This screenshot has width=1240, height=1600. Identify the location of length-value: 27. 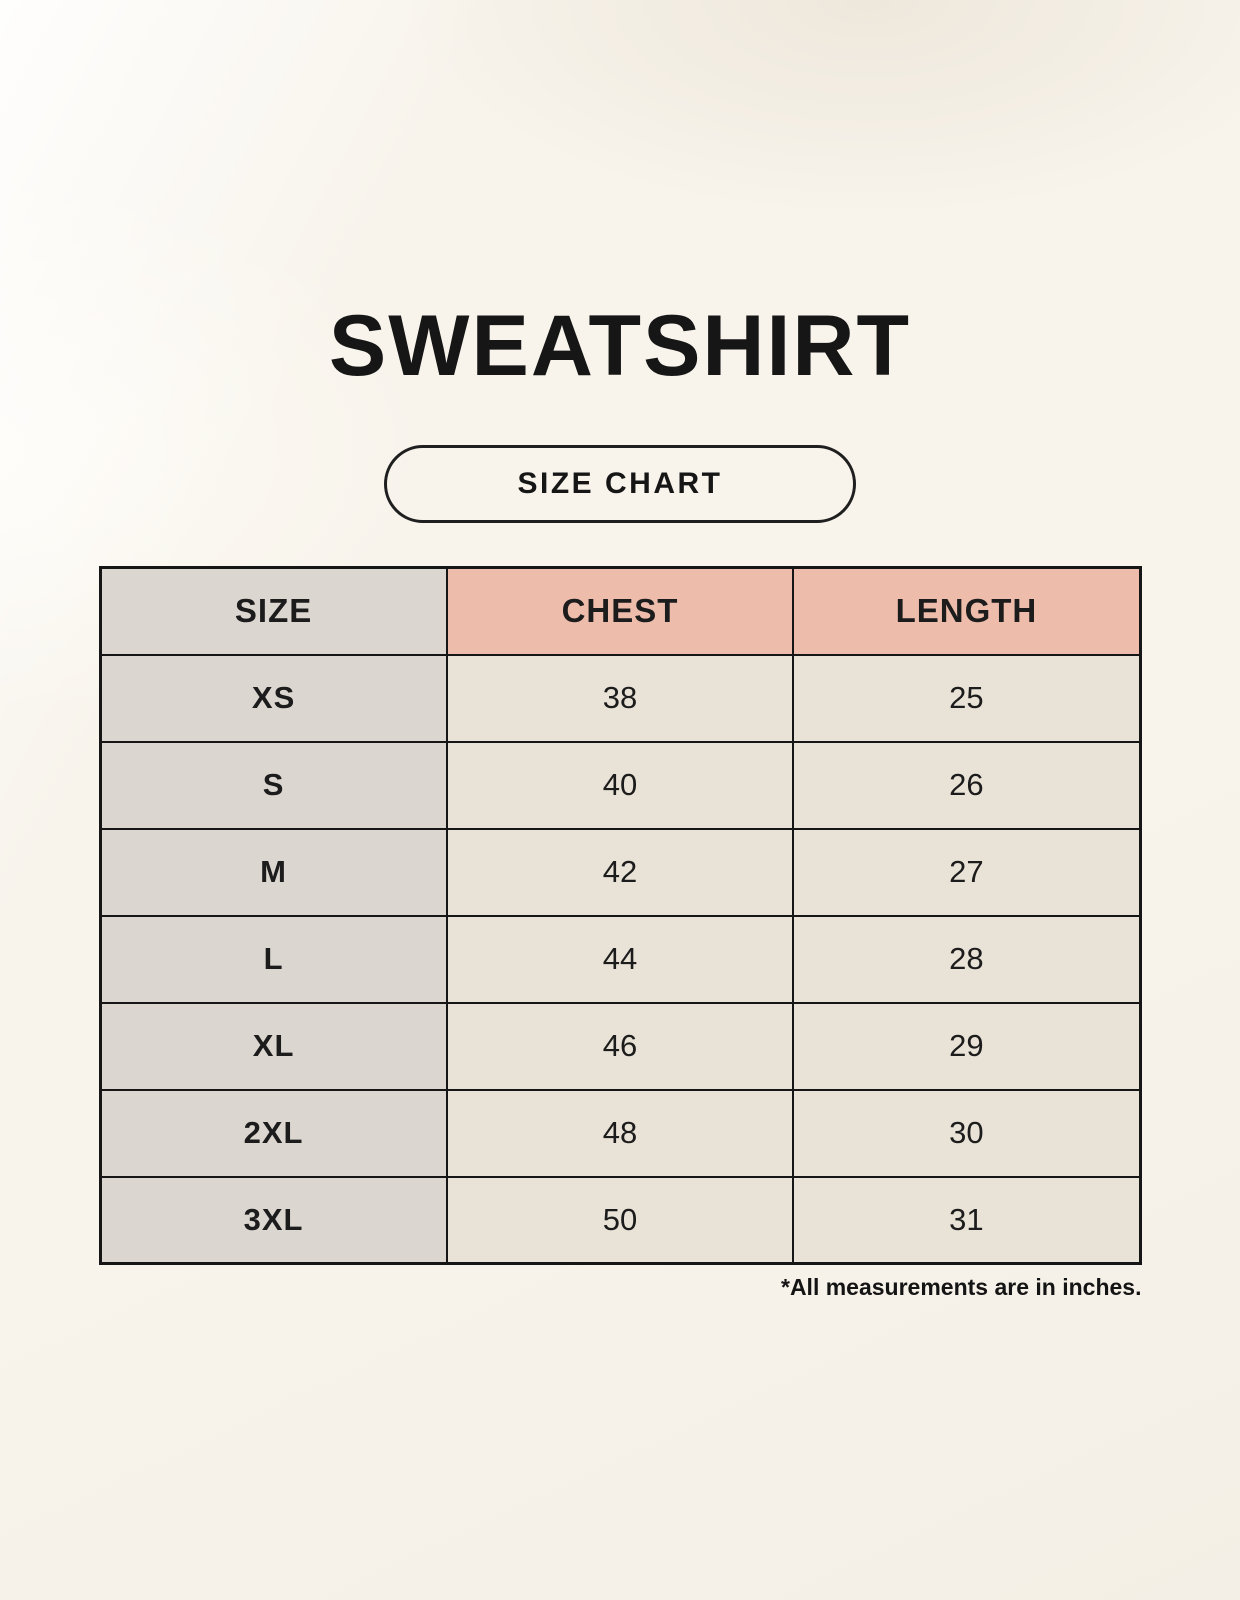
(966, 872).